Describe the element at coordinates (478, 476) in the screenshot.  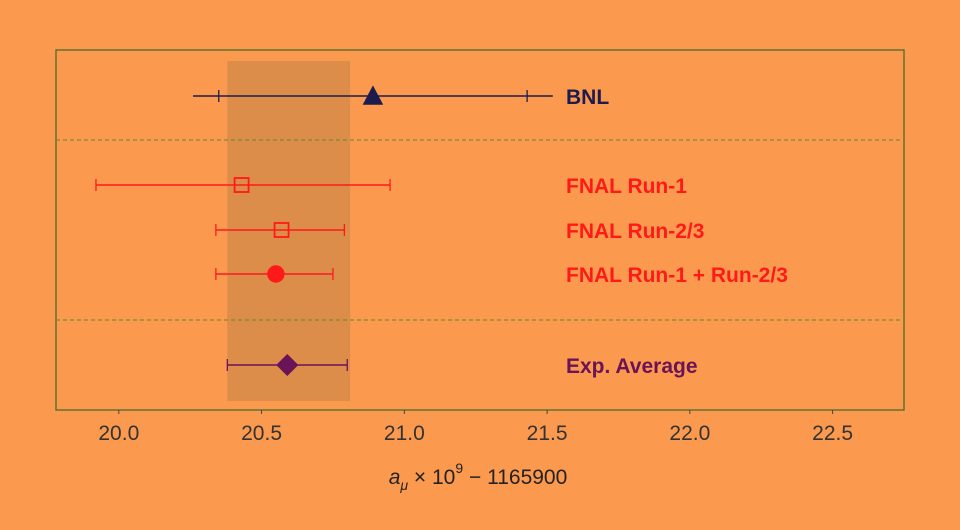
I see `x-axis-label: aμ × 109 − 1165900` at that location.